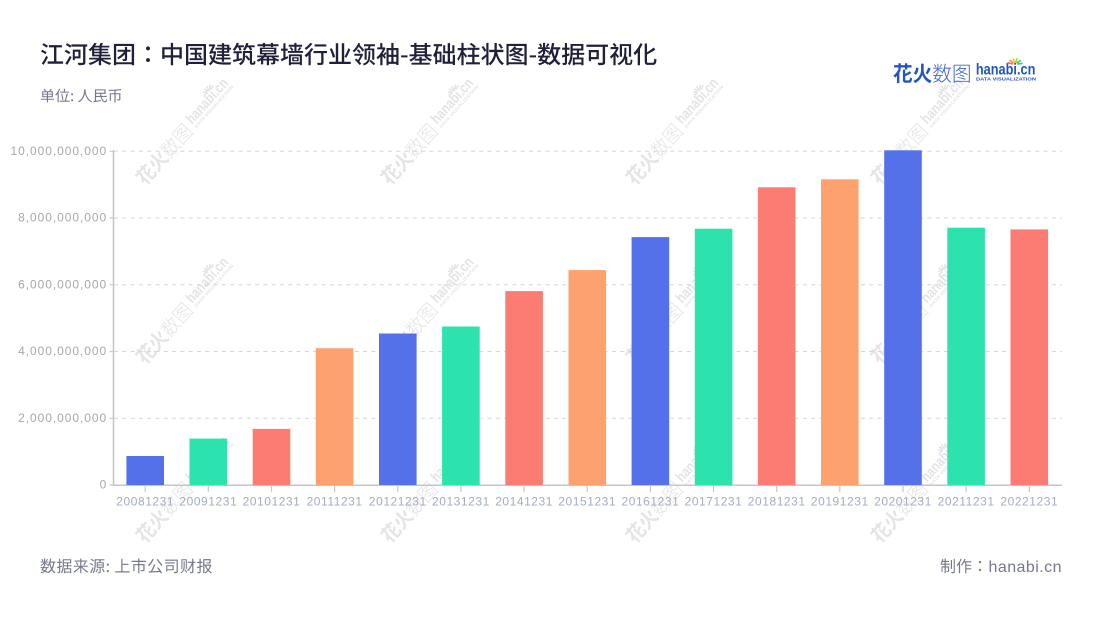  What do you see at coordinates (398, 502) in the screenshot?
I see `svg-text: 20121231` at bounding box center [398, 502].